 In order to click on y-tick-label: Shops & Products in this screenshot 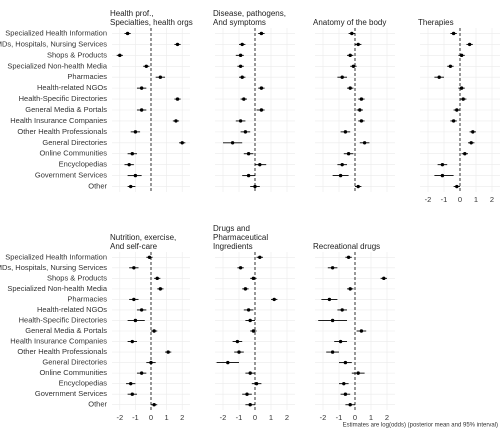, I will do `click(77, 277)`.